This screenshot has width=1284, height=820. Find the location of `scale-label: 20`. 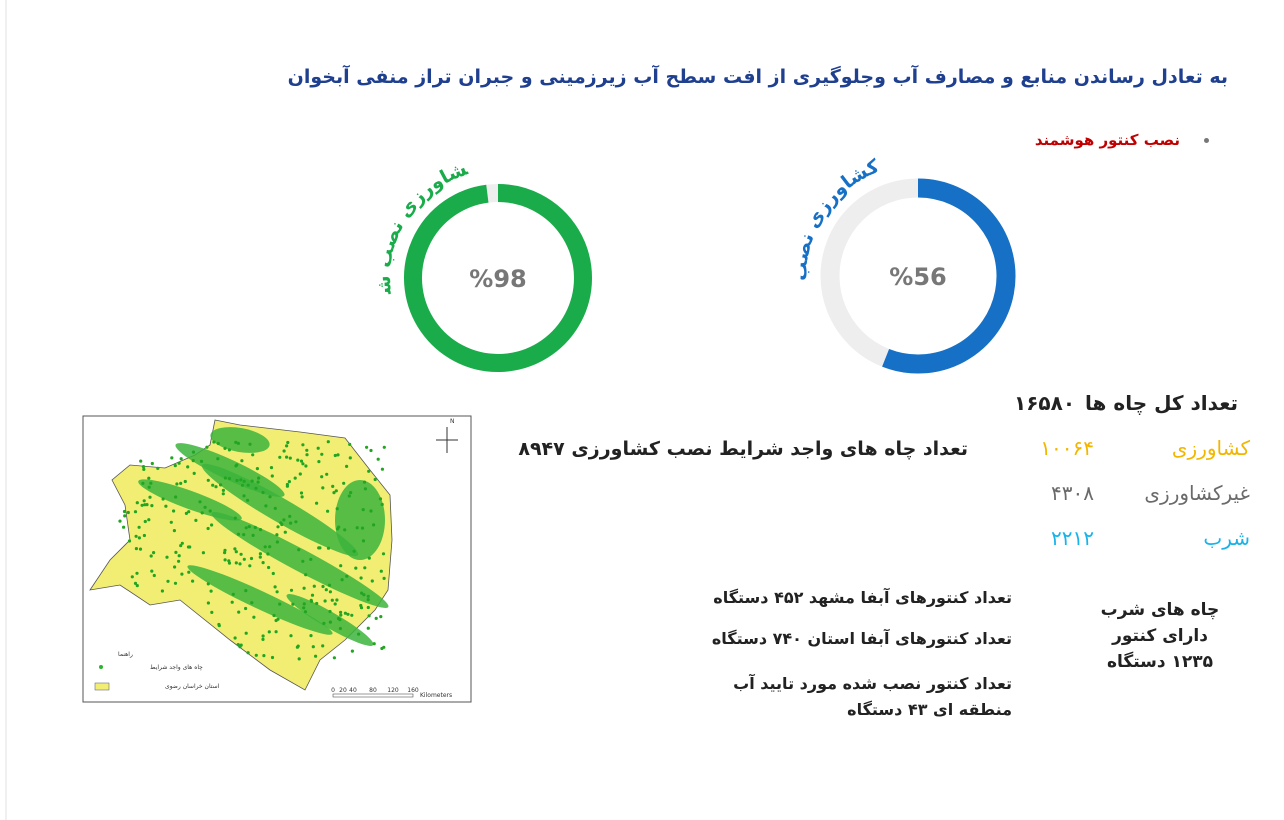

scale-label: 20 is located at coordinates (343, 690).